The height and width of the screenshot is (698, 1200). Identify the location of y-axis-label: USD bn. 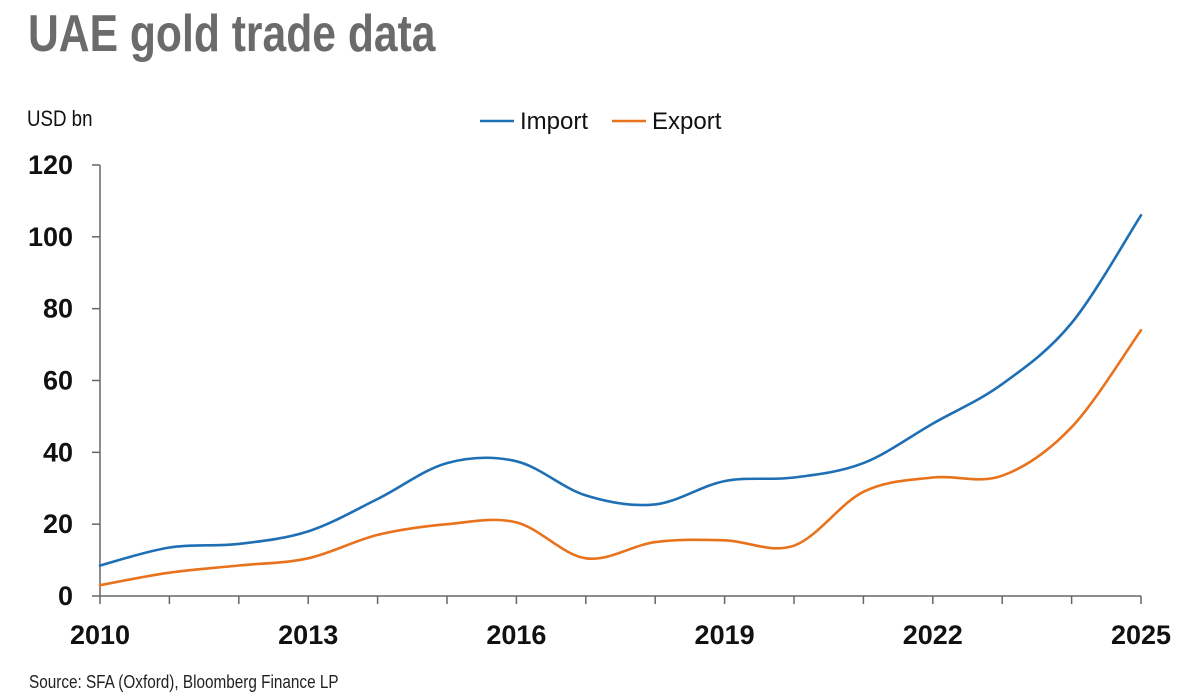
(60, 118).